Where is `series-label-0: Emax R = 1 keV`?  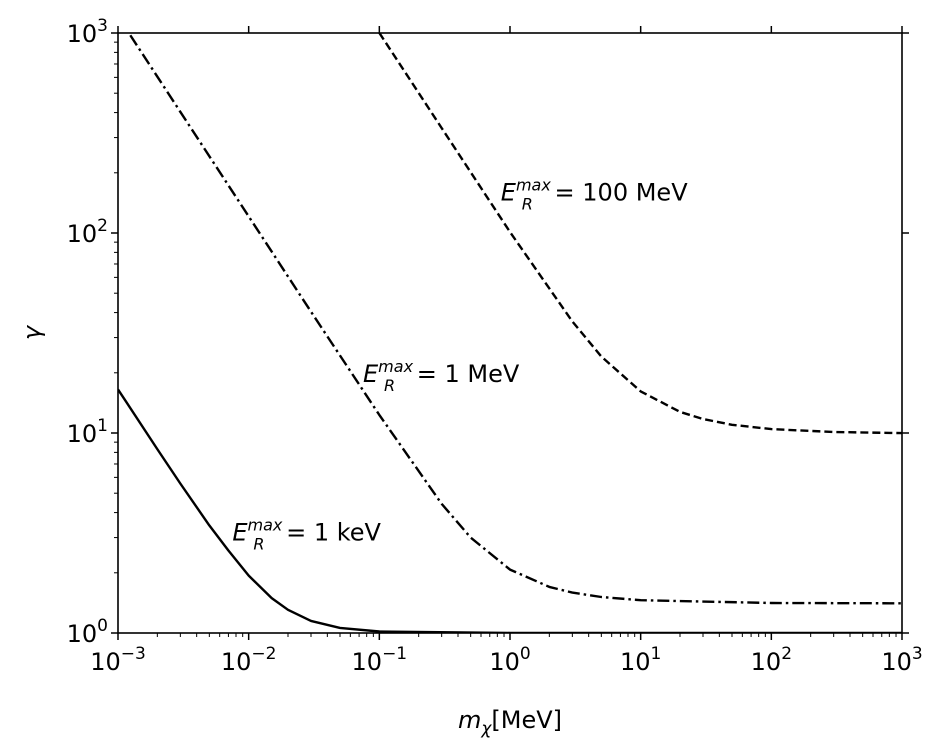
series-label-0: Emax R = 1 keV is located at coordinates (306, 535).